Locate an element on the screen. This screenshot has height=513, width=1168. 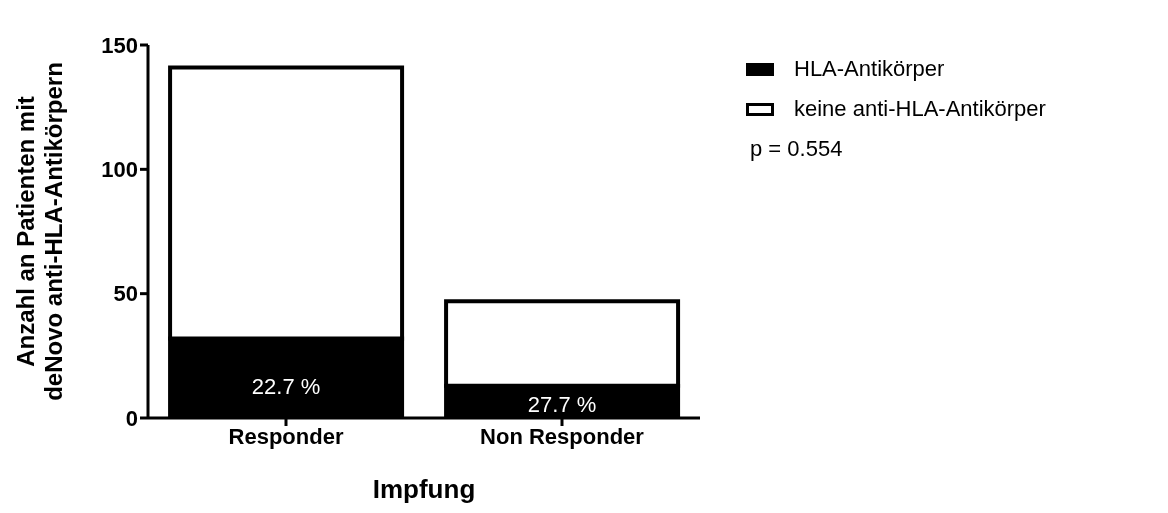
x-tick-label: Responder is located at coordinates (286, 436).